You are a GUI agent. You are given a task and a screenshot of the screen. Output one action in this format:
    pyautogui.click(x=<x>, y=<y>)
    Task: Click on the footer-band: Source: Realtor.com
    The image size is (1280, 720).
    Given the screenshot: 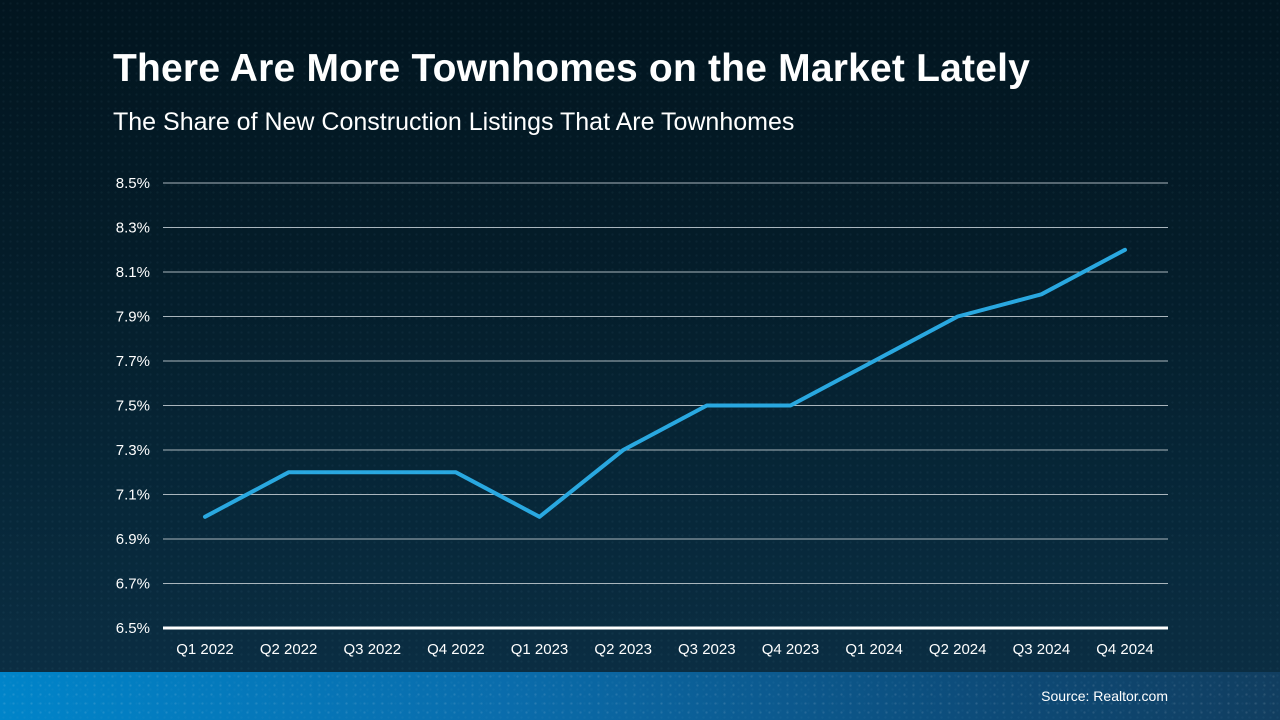 What is the action you would take?
    pyautogui.click(x=640, y=696)
    